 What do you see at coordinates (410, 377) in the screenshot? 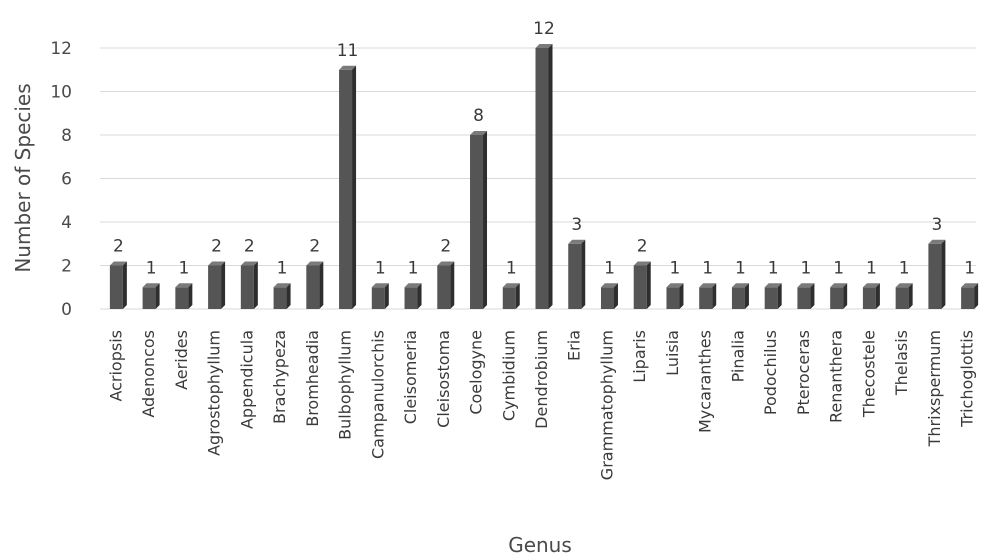
I see `x-tick-label: Cleisomeria` at bounding box center [410, 377].